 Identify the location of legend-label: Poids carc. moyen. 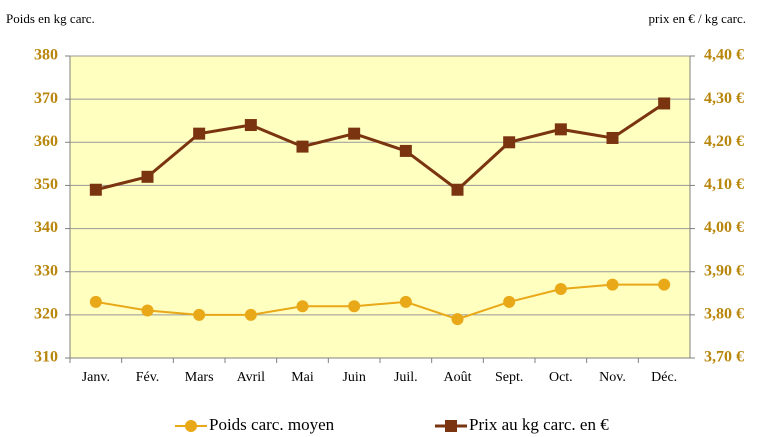
(272, 424).